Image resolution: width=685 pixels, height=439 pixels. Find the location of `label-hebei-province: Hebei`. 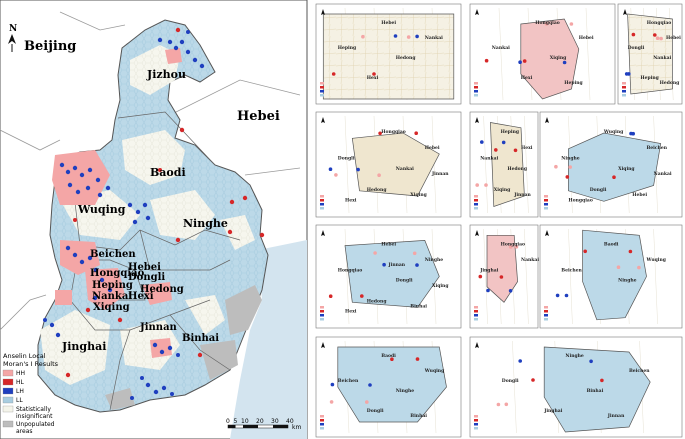

label-hebei-province: Hebei is located at coordinates (258, 116).